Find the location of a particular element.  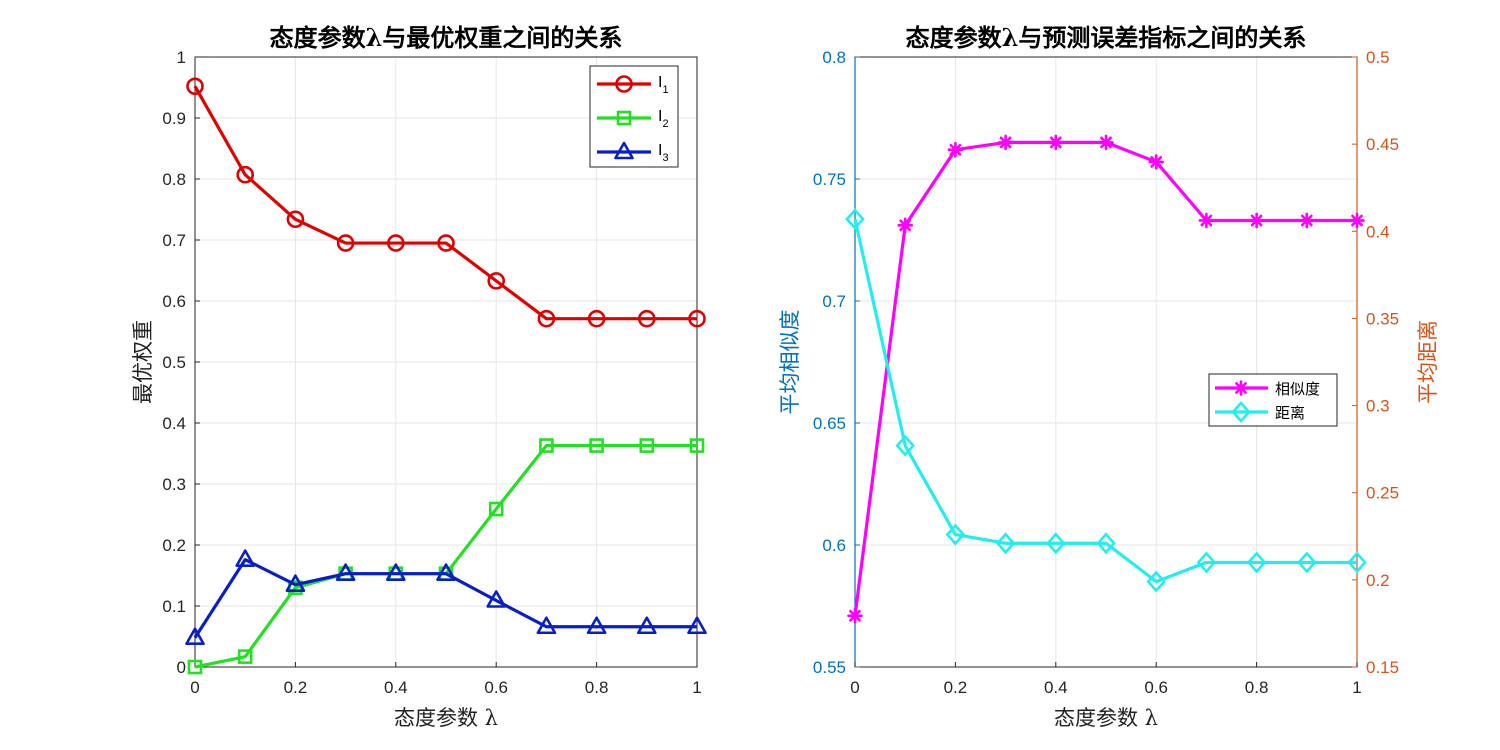

left-y-tick-label: 0.55 is located at coordinates (829, 667).